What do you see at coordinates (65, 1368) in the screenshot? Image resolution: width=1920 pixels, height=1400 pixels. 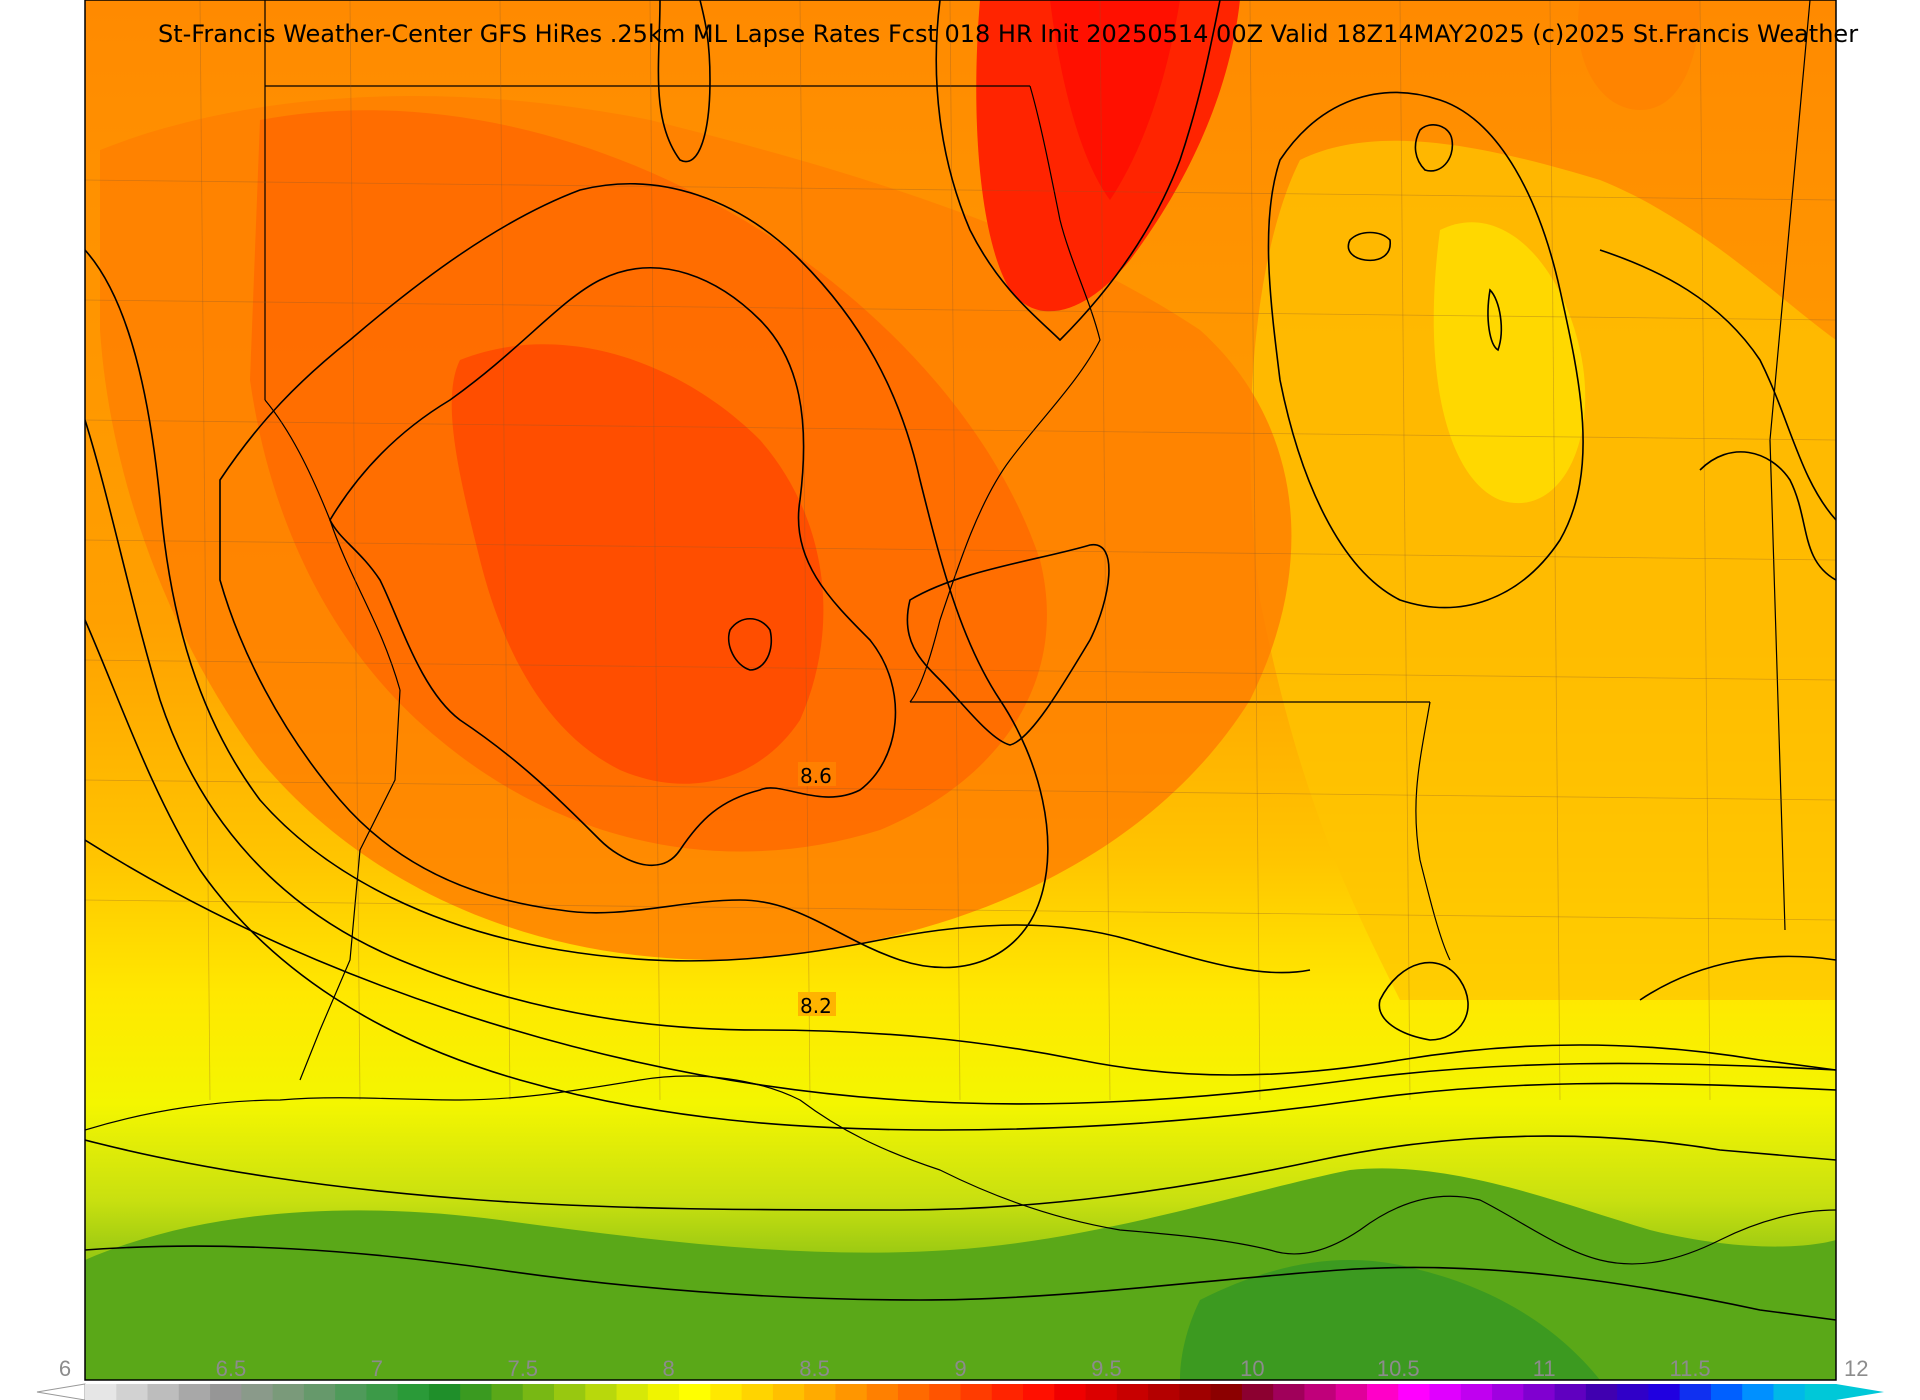 I see `colorbar-tick-label: 6` at bounding box center [65, 1368].